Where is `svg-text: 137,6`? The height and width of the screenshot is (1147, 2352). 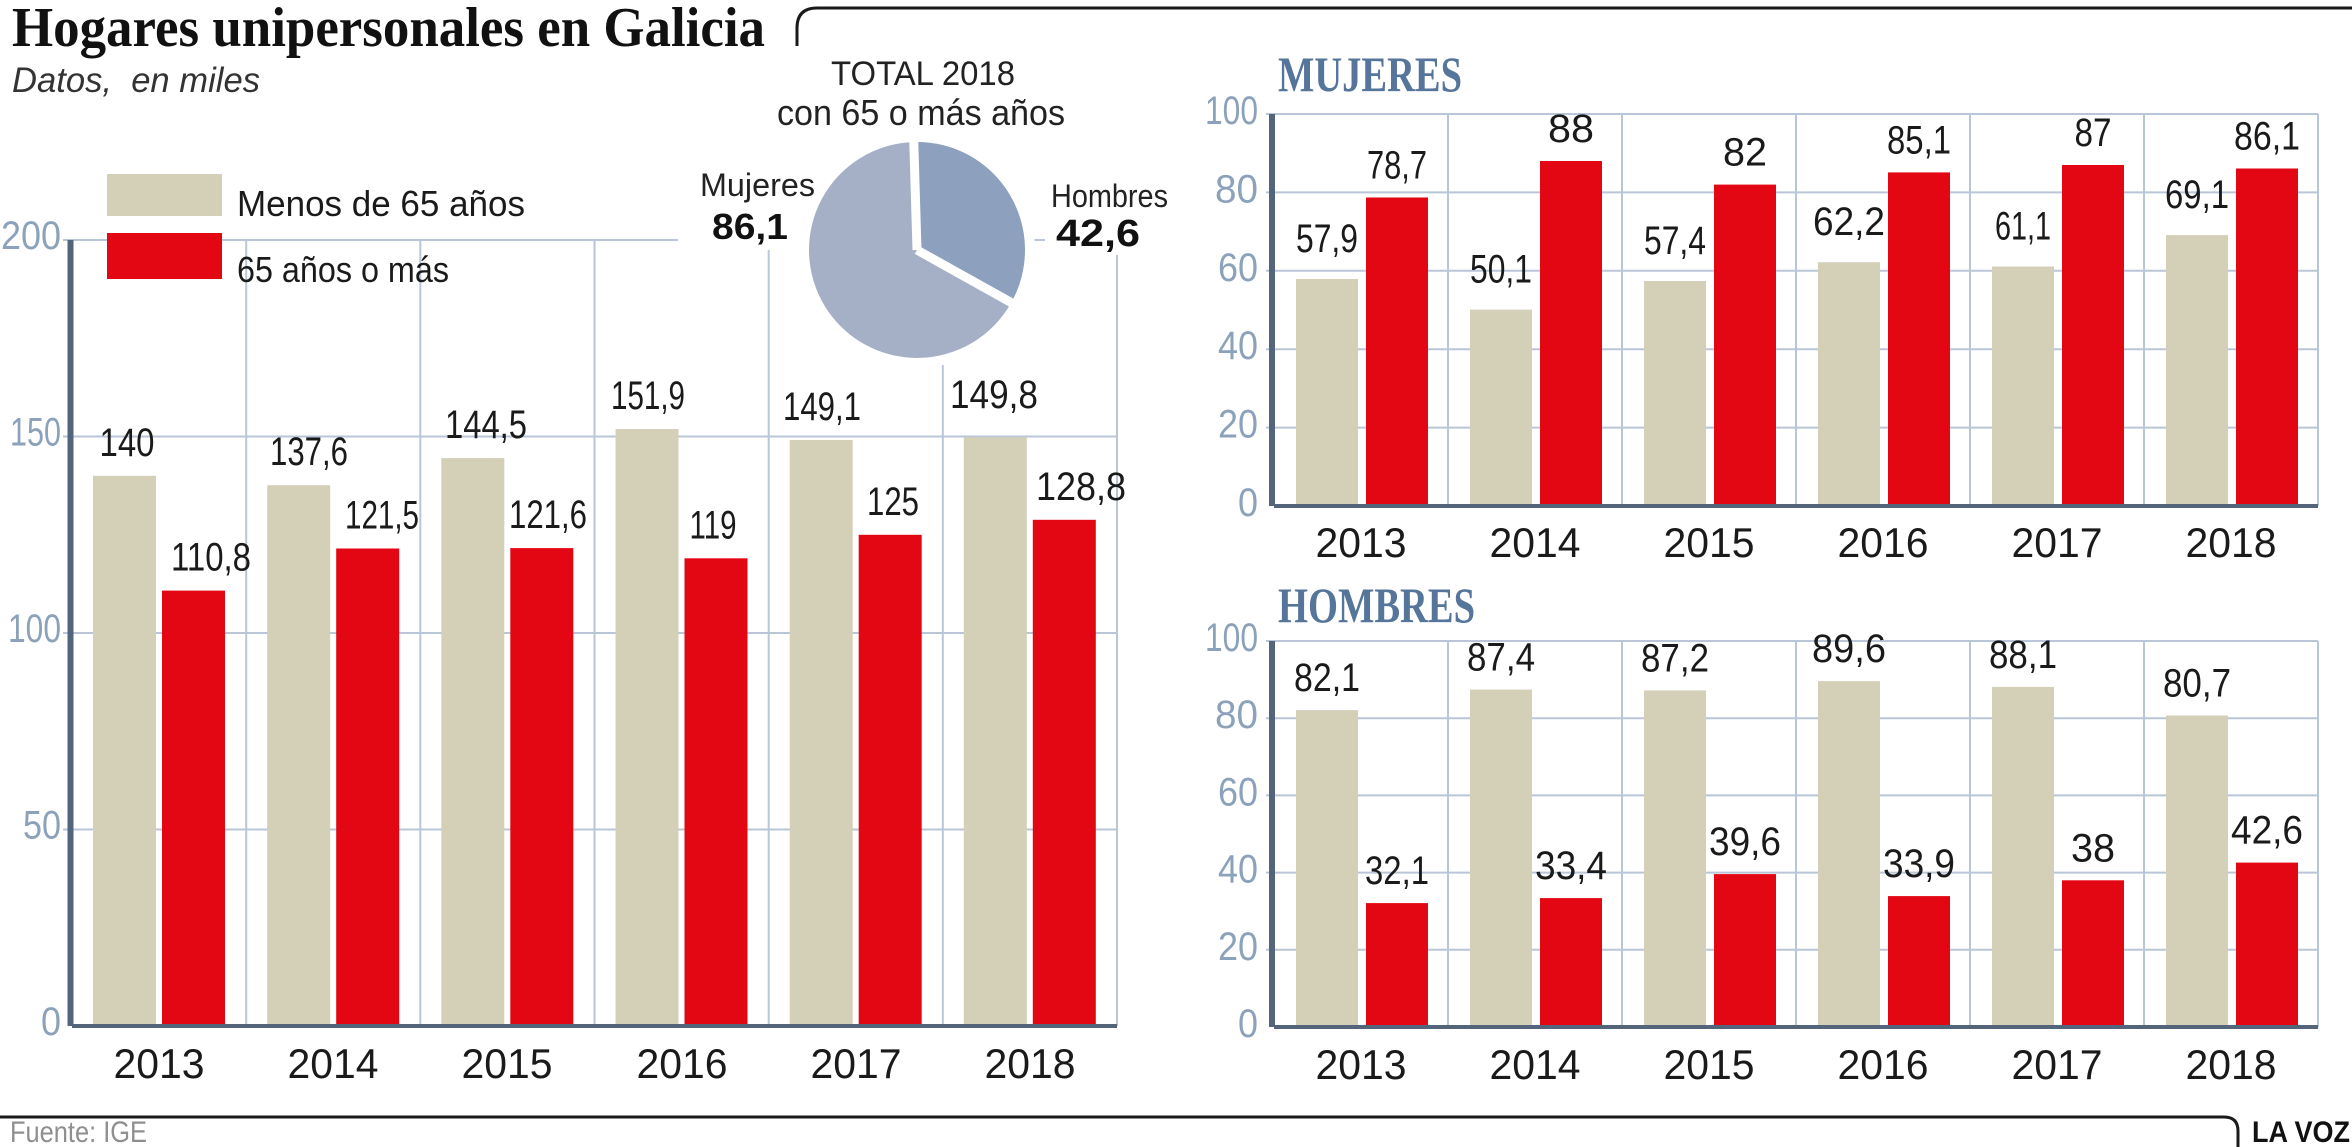 svg-text: 137,6 is located at coordinates (309, 452).